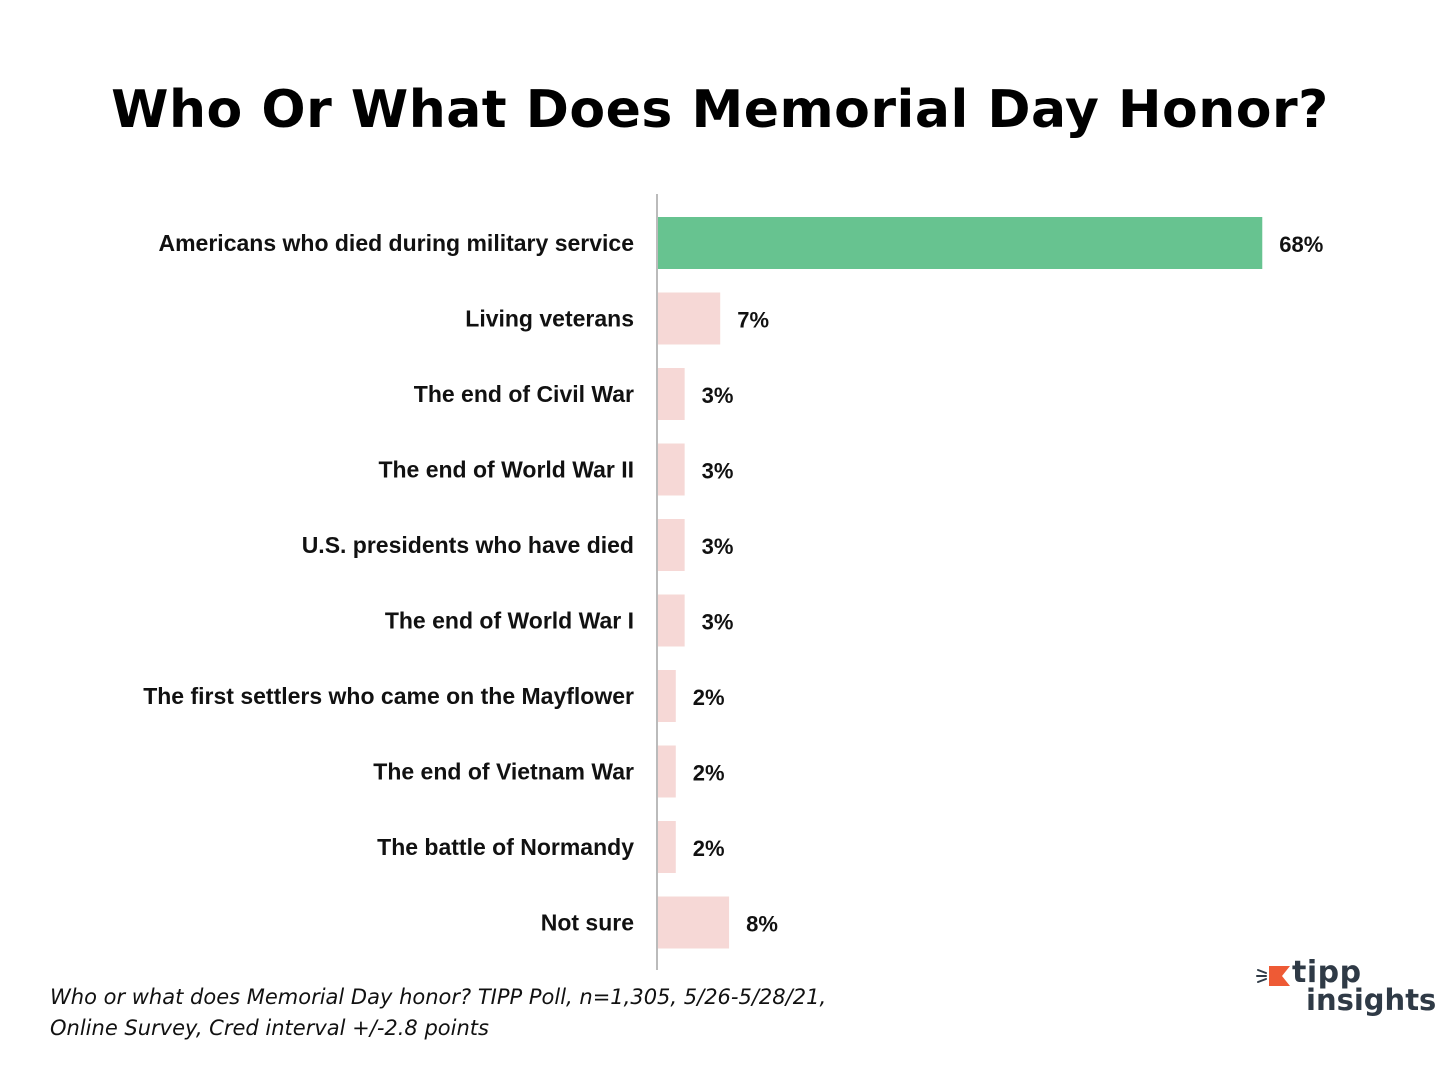  Describe the element at coordinates (667, 847) in the screenshot. I see `bar-the-battle-of-normandy` at that location.